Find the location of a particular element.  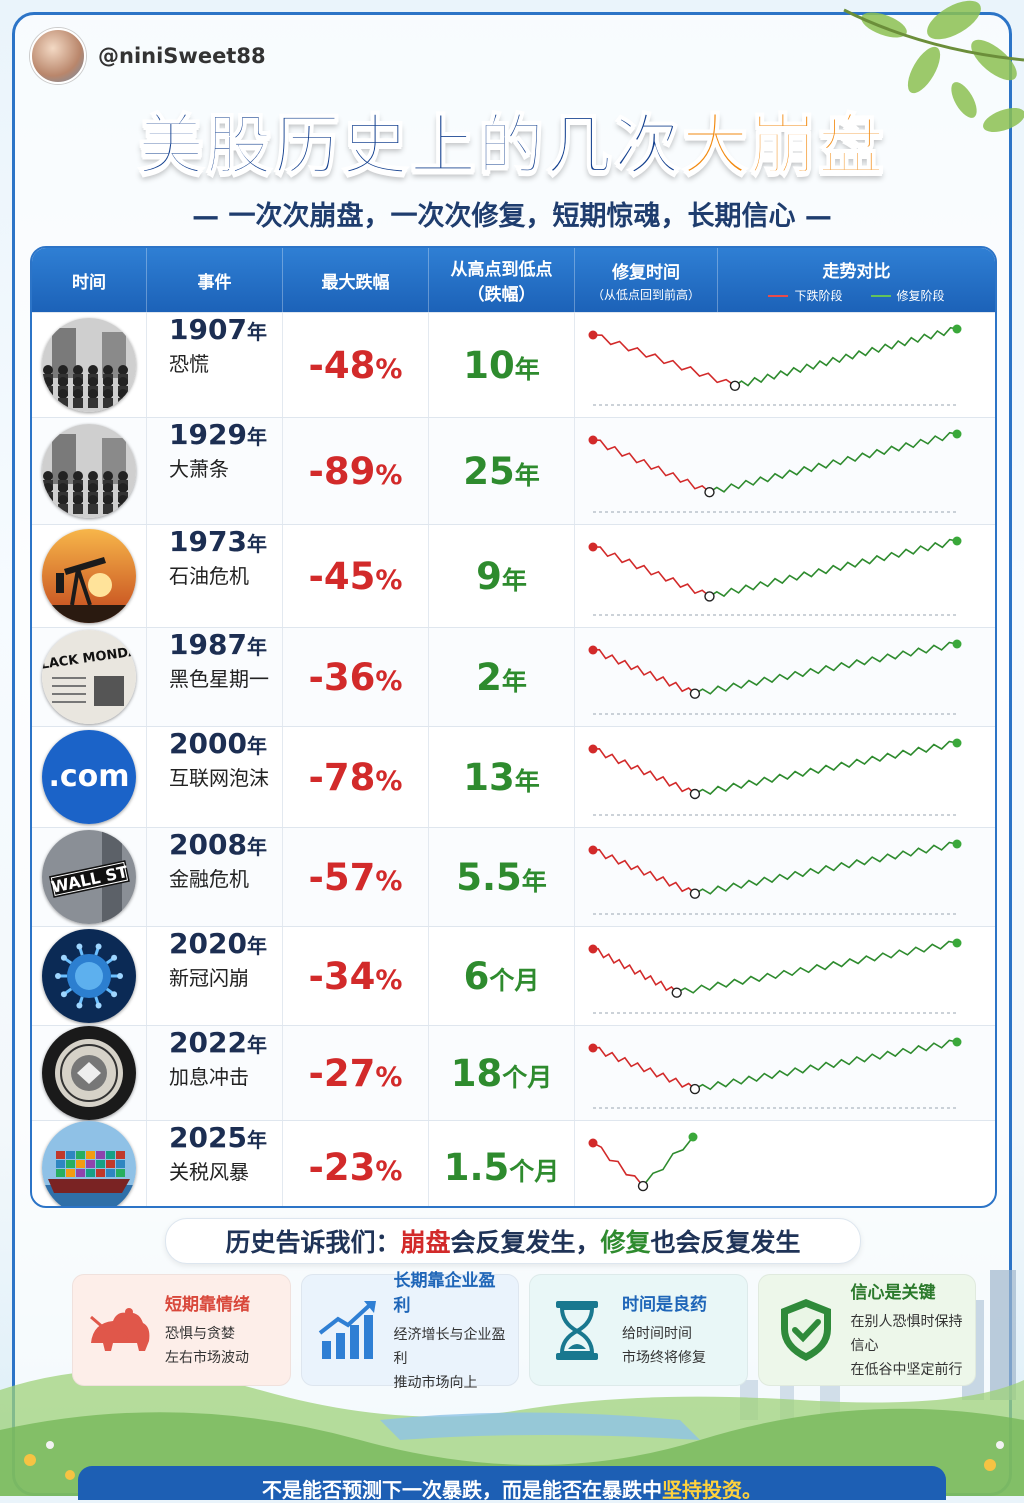

recovery-value: 25年 is located at coordinates (501, 471).